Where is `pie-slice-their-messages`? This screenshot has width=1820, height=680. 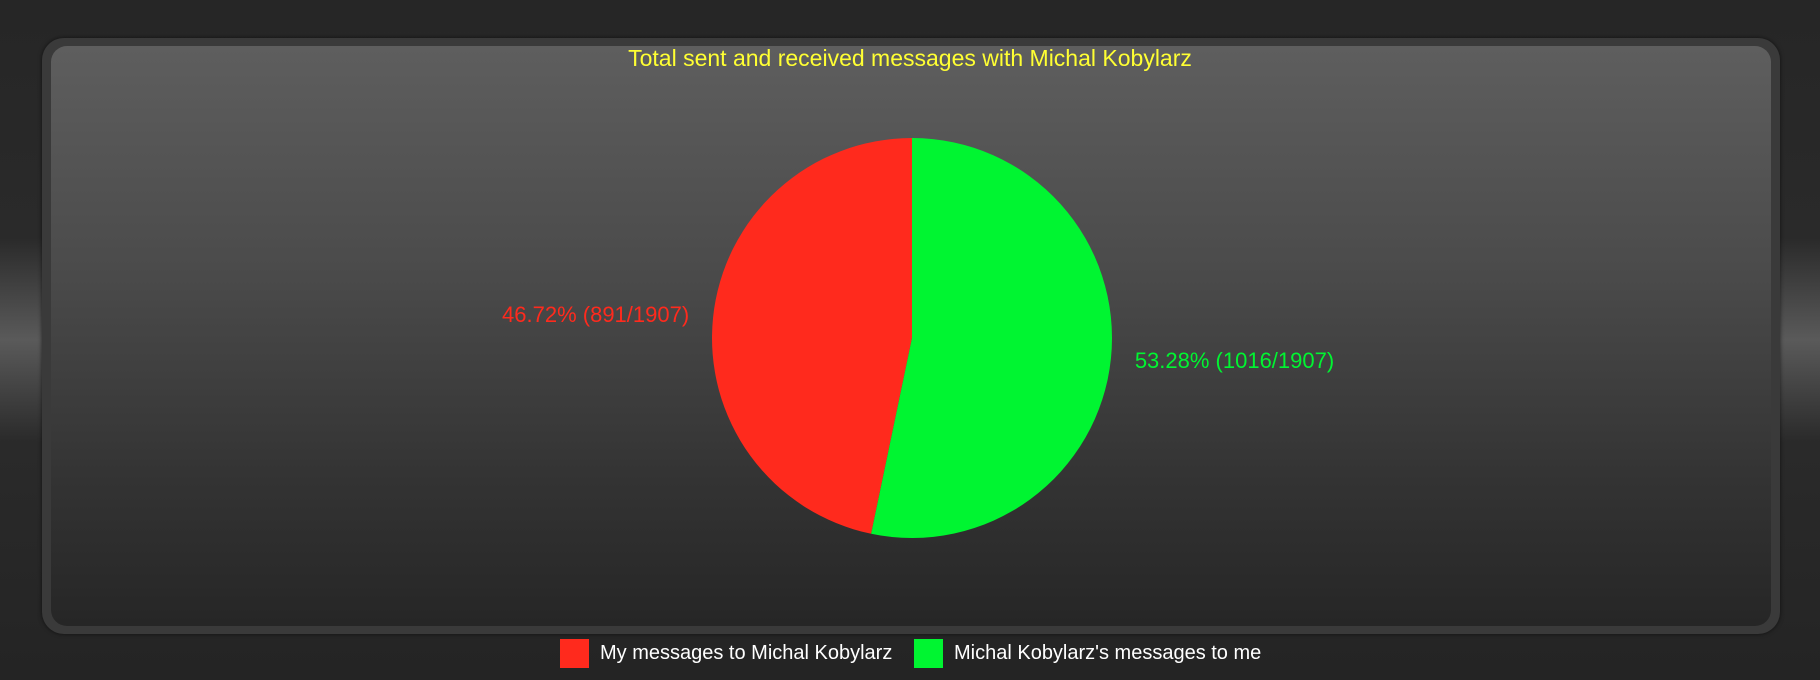
pie-slice-their-messages is located at coordinates (991, 338).